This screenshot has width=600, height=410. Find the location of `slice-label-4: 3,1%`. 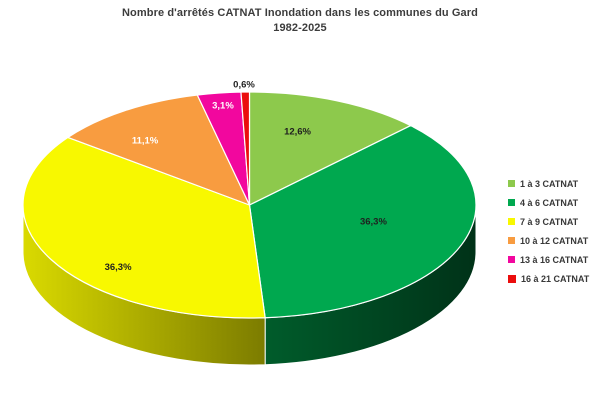

slice-label-4: 3,1% is located at coordinates (223, 106).